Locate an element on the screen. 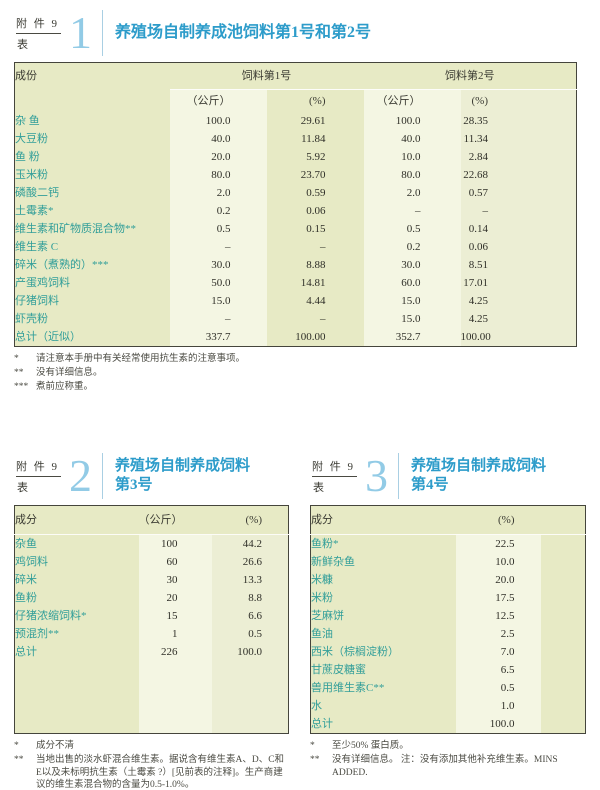 This screenshot has width=600, height=790. cell-pct: 8.8 is located at coordinates (250, 598).